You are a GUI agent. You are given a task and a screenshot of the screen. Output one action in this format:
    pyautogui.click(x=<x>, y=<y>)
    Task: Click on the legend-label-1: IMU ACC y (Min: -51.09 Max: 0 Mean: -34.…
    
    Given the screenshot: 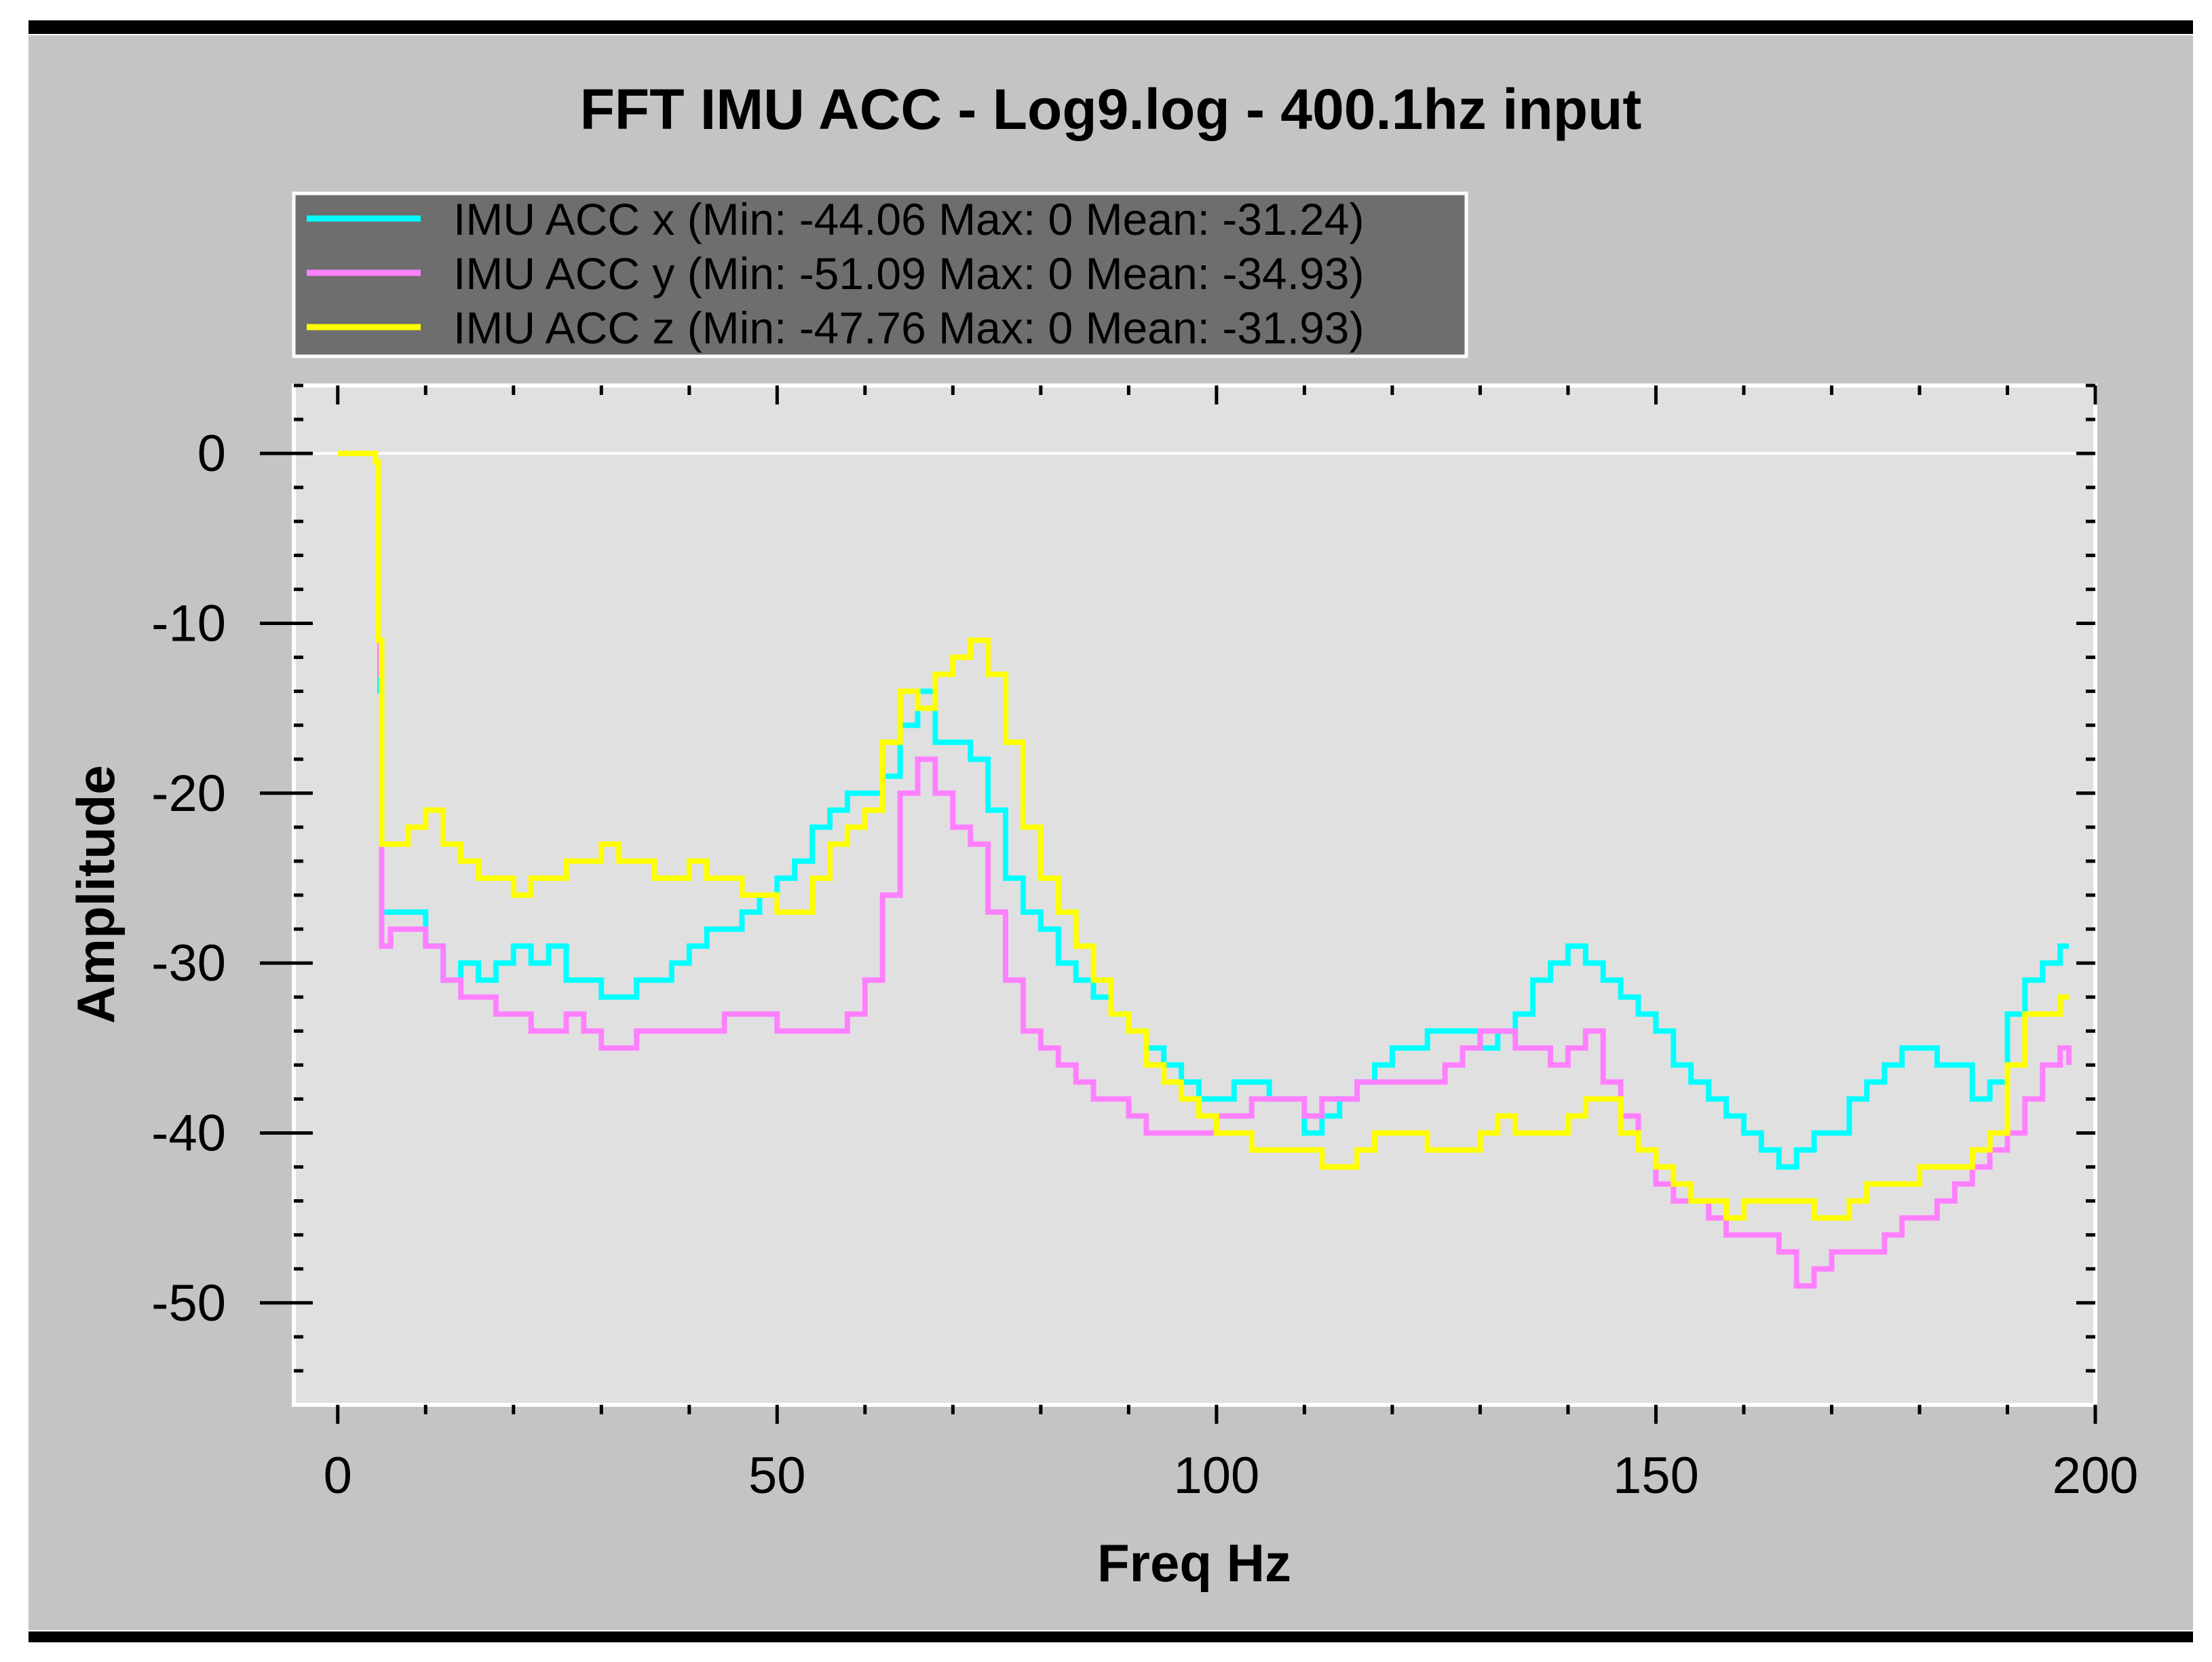 What is the action you would take?
    pyautogui.click(x=908, y=273)
    